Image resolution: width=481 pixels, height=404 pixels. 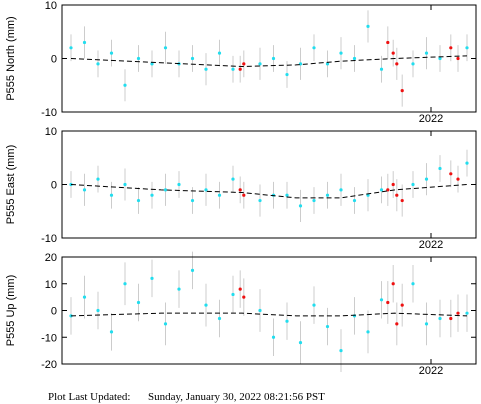 I want to click on y-tick-label: -20, so click(x=49, y=365).